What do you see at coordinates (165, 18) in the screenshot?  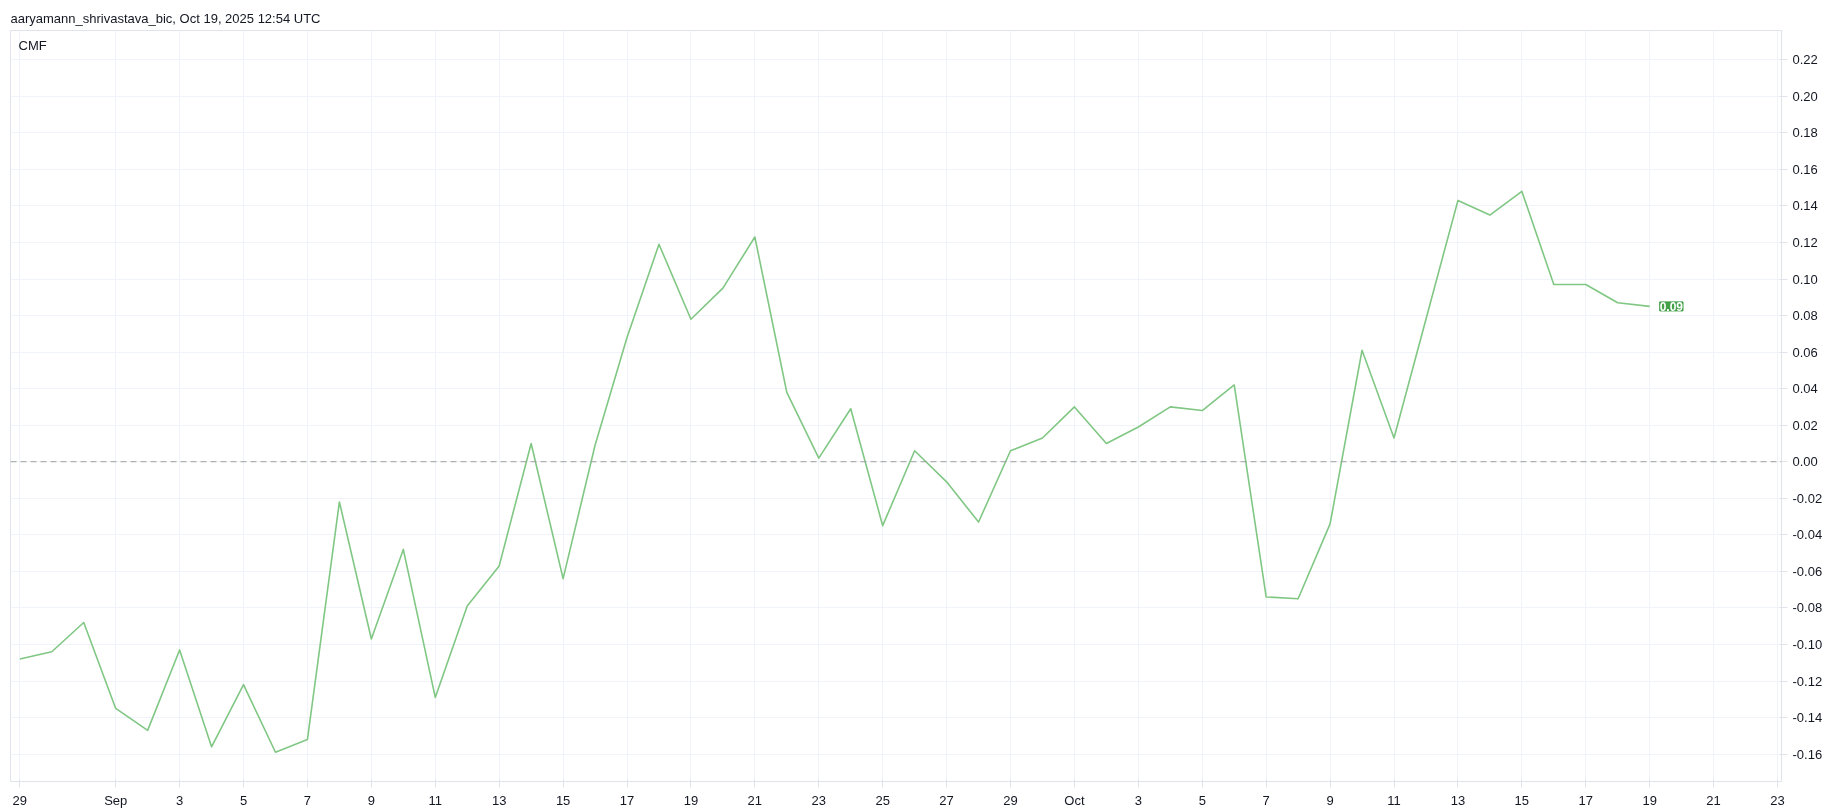 I see `chart-title: aaryamann_shrivastava_bic, Oct 19, 2025 12:54 UTC` at bounding box center [165, 18].